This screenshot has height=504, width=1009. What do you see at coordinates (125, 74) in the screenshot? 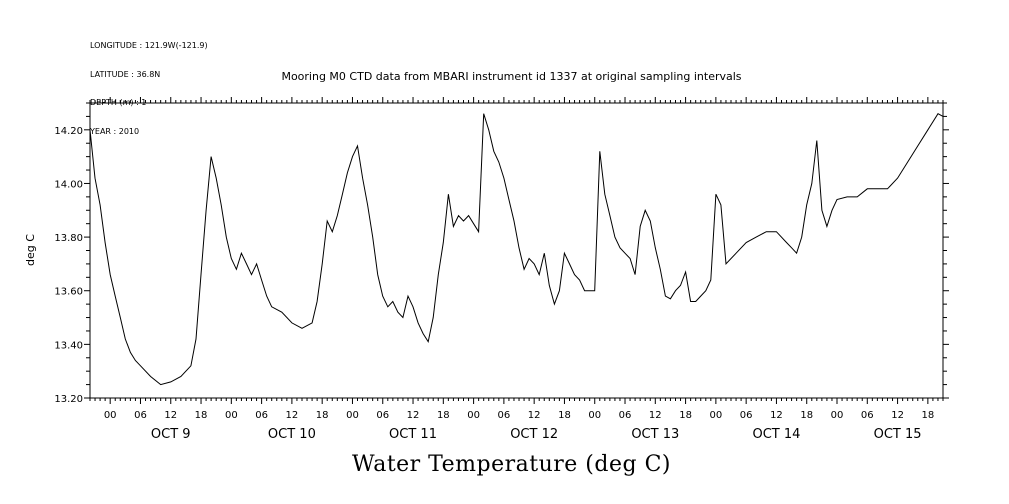
I see `meta-latitude: LATITUDE : 36.8N` at bounding box center [125, 74].